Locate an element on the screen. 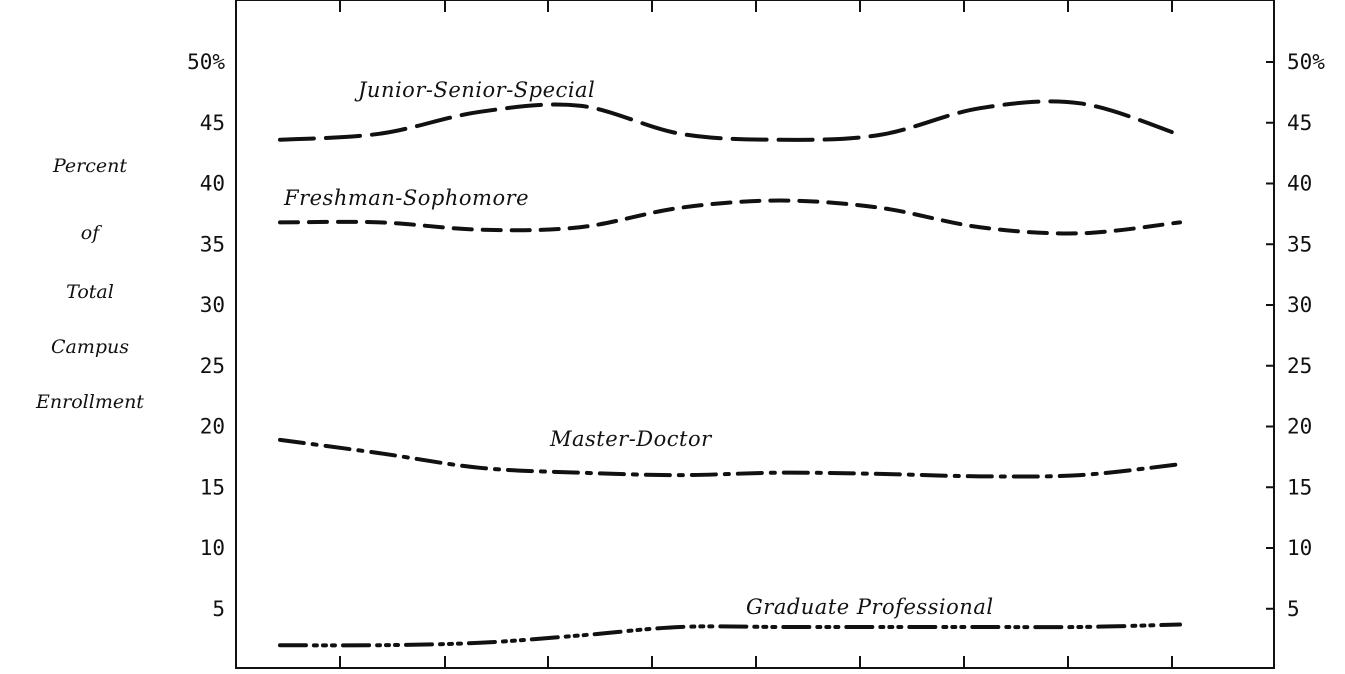  y-axis-label-line-4: Campus is located at coordinates (90, 347).